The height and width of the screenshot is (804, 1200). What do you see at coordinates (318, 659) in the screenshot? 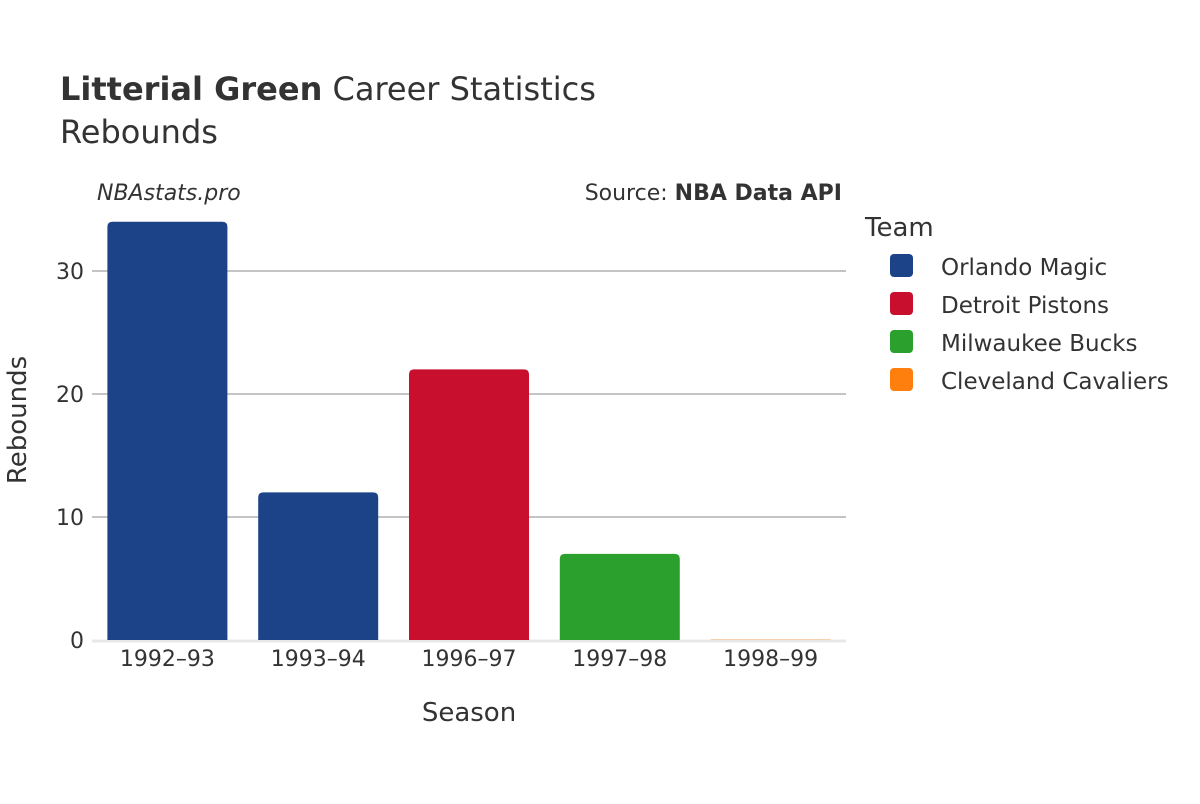
I see `x-tick-label: 1993–94` at bounding box center [318, 659].